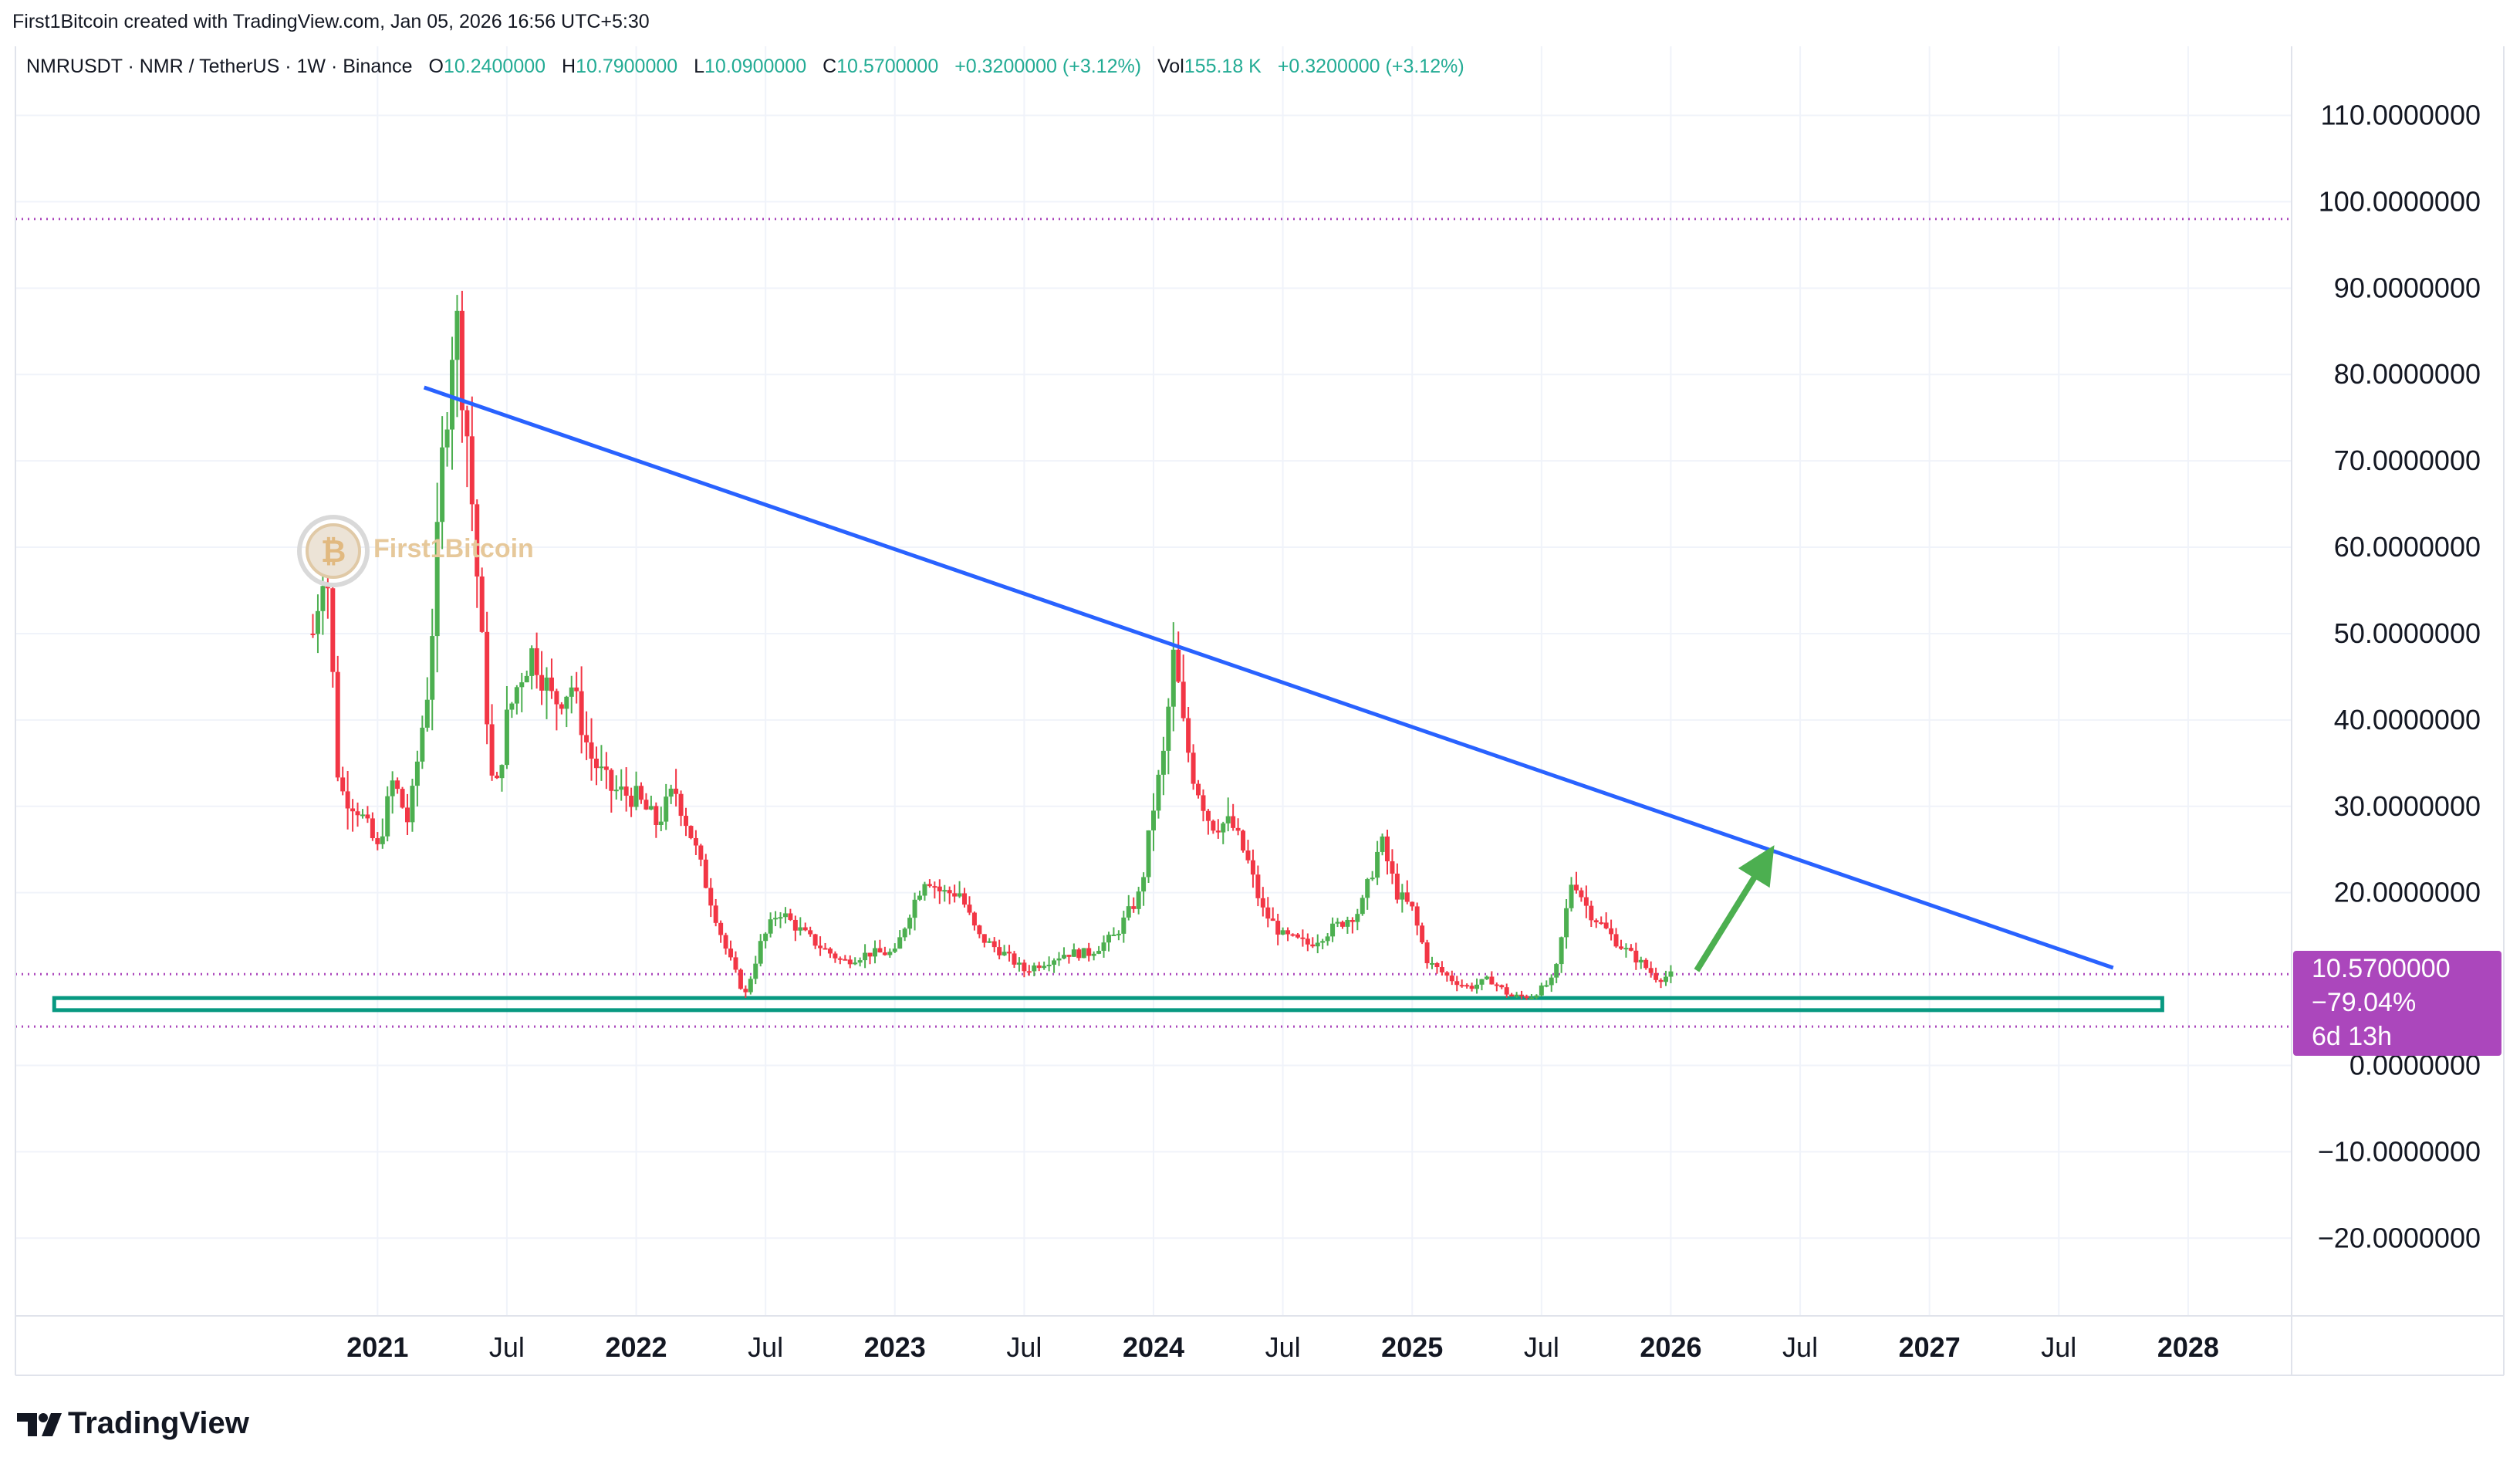  I want to click on support-zone, so click(1108, 1004).